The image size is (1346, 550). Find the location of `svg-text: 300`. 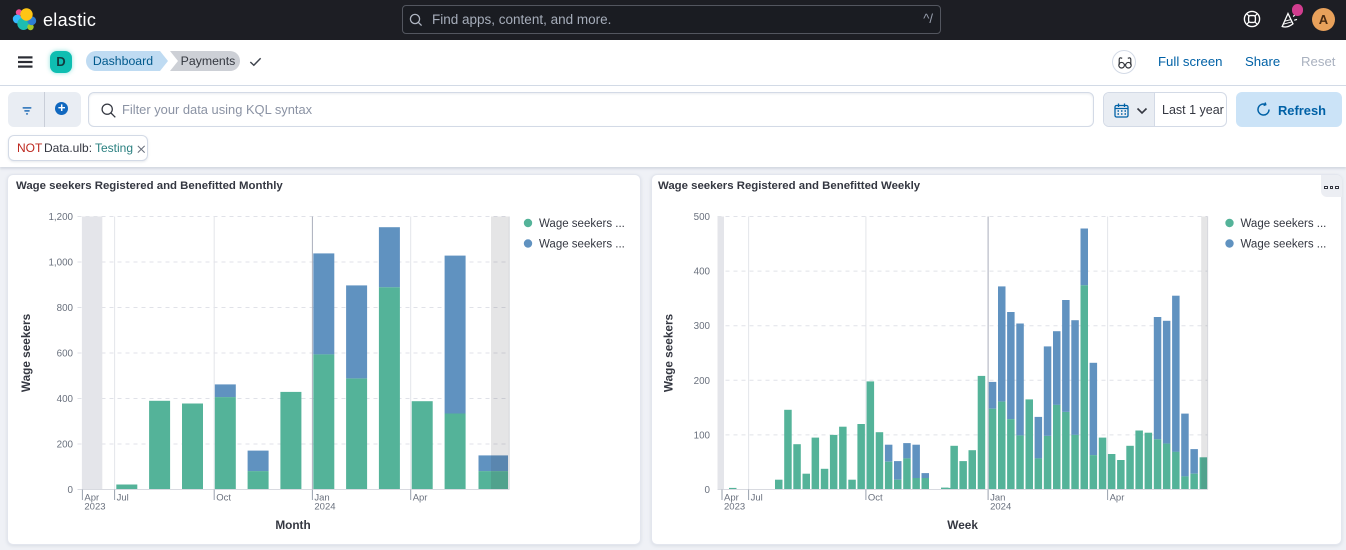

svg-text: 300 is located at coordinates (702, 326).